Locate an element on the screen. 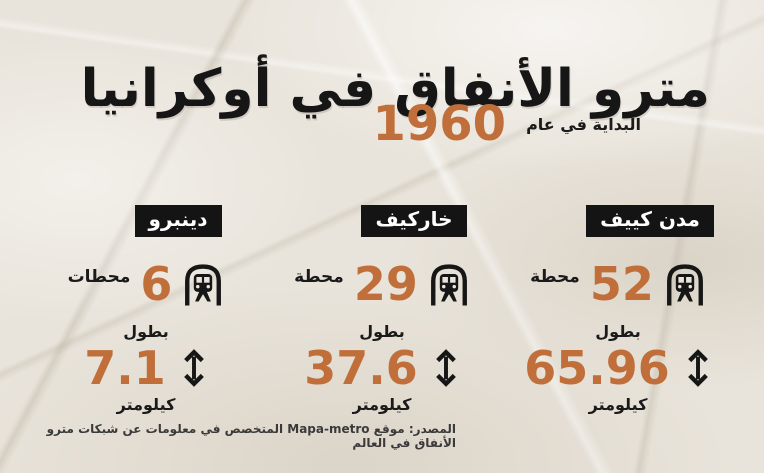  city-column-kharkiv: خاركيف 29 محطة بطول is located at coordinates (382, 309).